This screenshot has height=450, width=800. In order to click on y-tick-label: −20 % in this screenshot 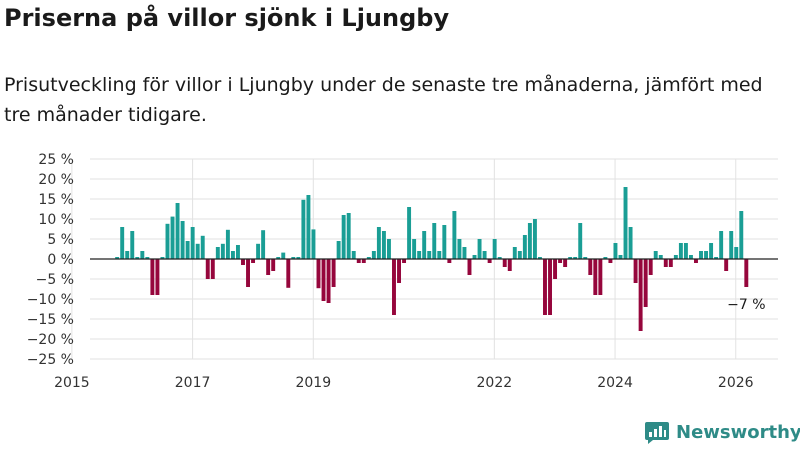, I will do `click(50, 340)`.